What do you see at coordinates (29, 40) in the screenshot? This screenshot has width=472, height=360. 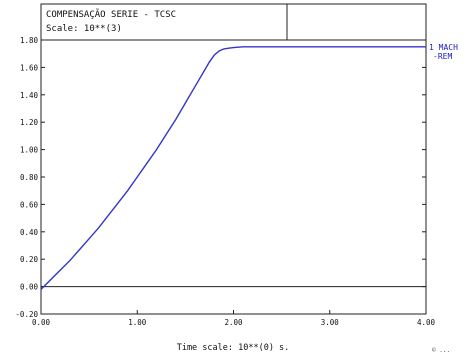 I see `y-tick-label: 1.80` at bounding box center [29, 40].